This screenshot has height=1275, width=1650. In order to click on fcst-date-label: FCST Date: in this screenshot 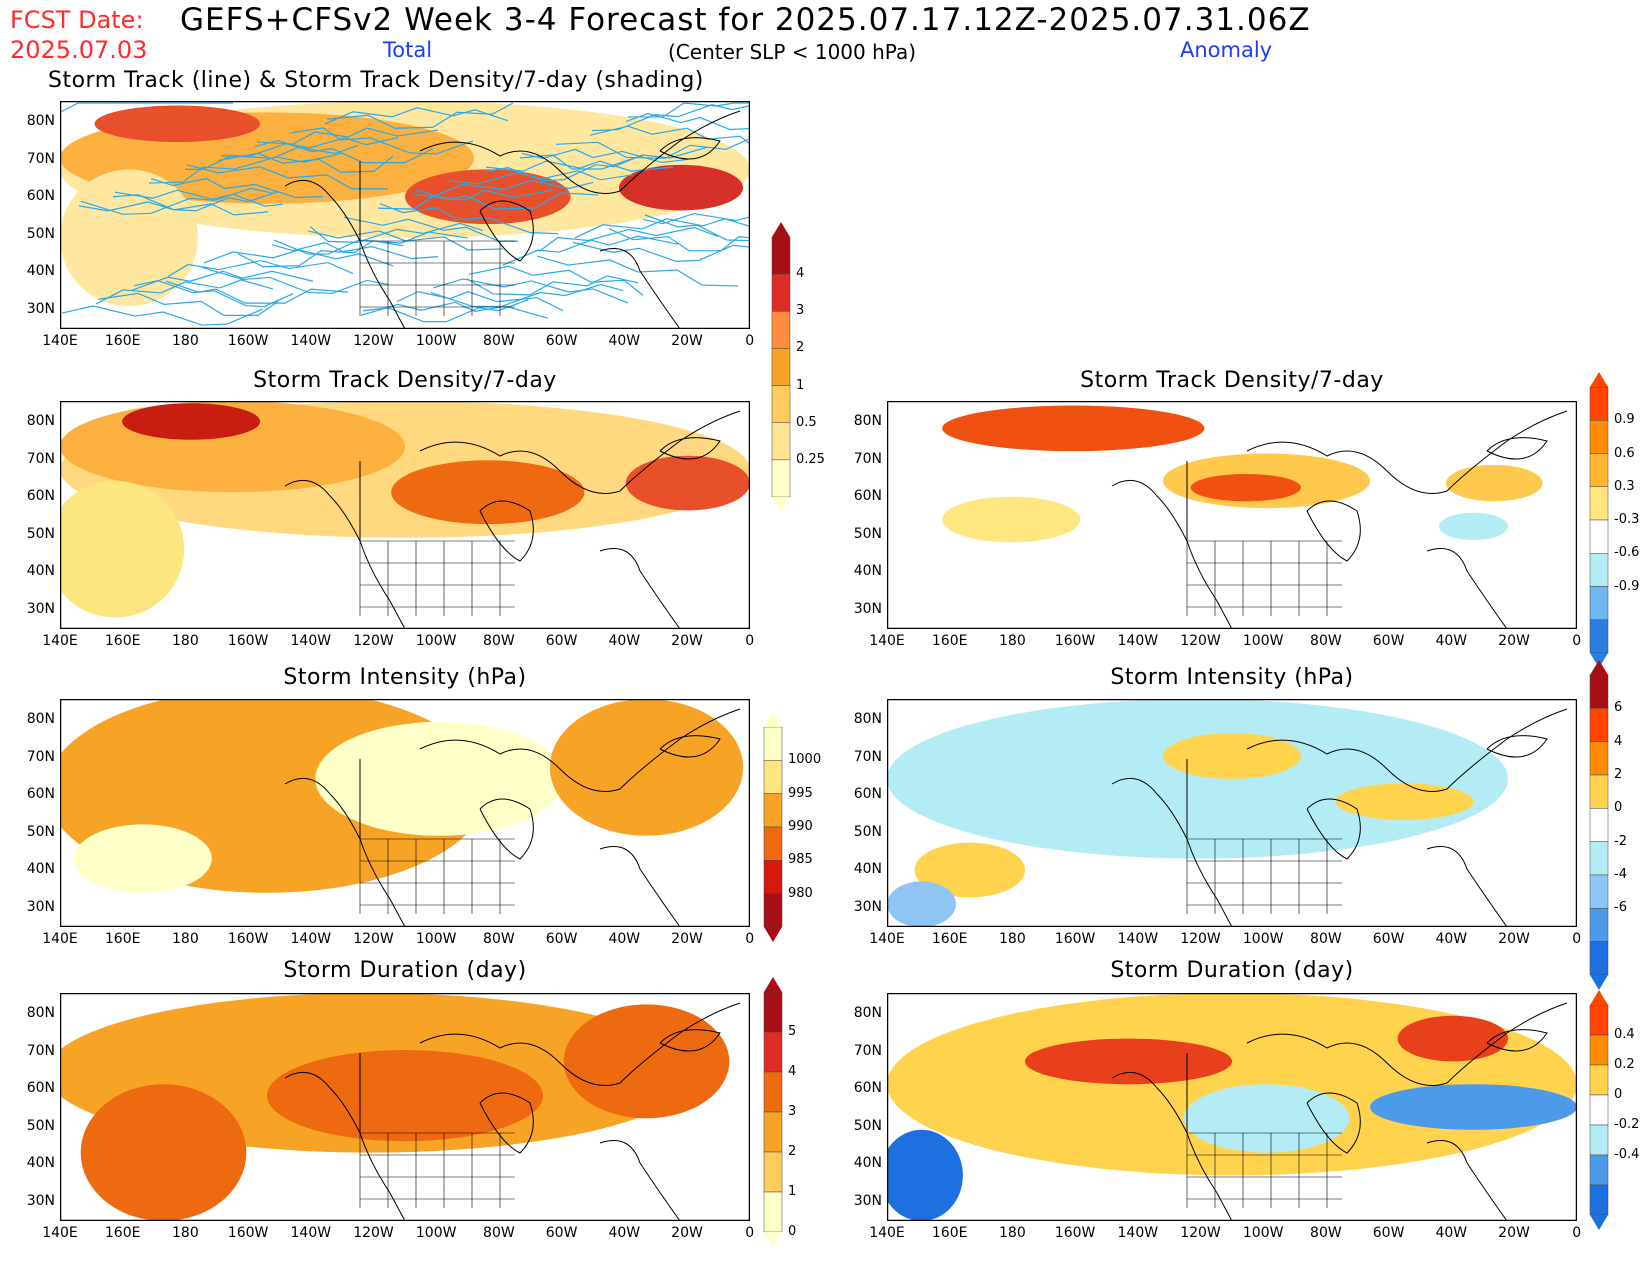, I will do `click(77, 20)`.